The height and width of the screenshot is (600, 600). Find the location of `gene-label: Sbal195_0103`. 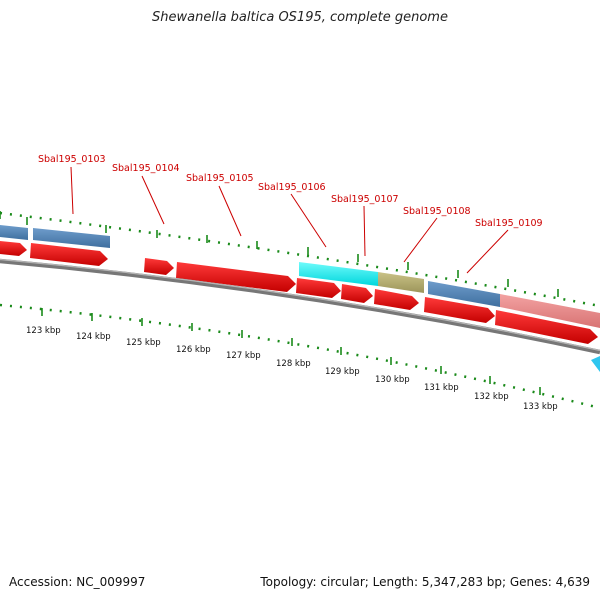

gene-label: Sbal195_0103 is located at coordinates (72, 159).